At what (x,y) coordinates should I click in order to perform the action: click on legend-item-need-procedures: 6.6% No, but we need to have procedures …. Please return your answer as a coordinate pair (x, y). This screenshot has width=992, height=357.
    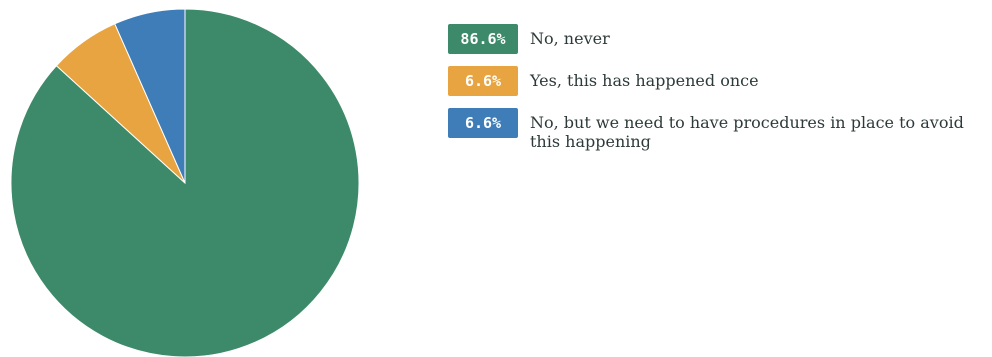
    Looking at the image, I should click on (718, 129).